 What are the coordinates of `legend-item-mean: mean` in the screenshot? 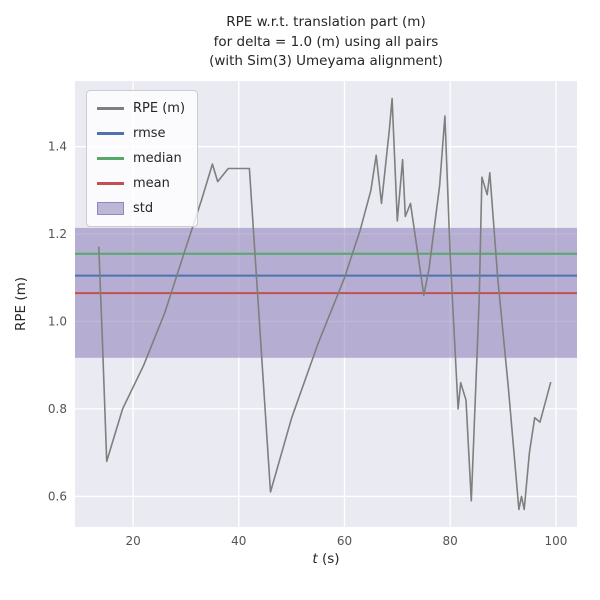 It's located at (141, 183).